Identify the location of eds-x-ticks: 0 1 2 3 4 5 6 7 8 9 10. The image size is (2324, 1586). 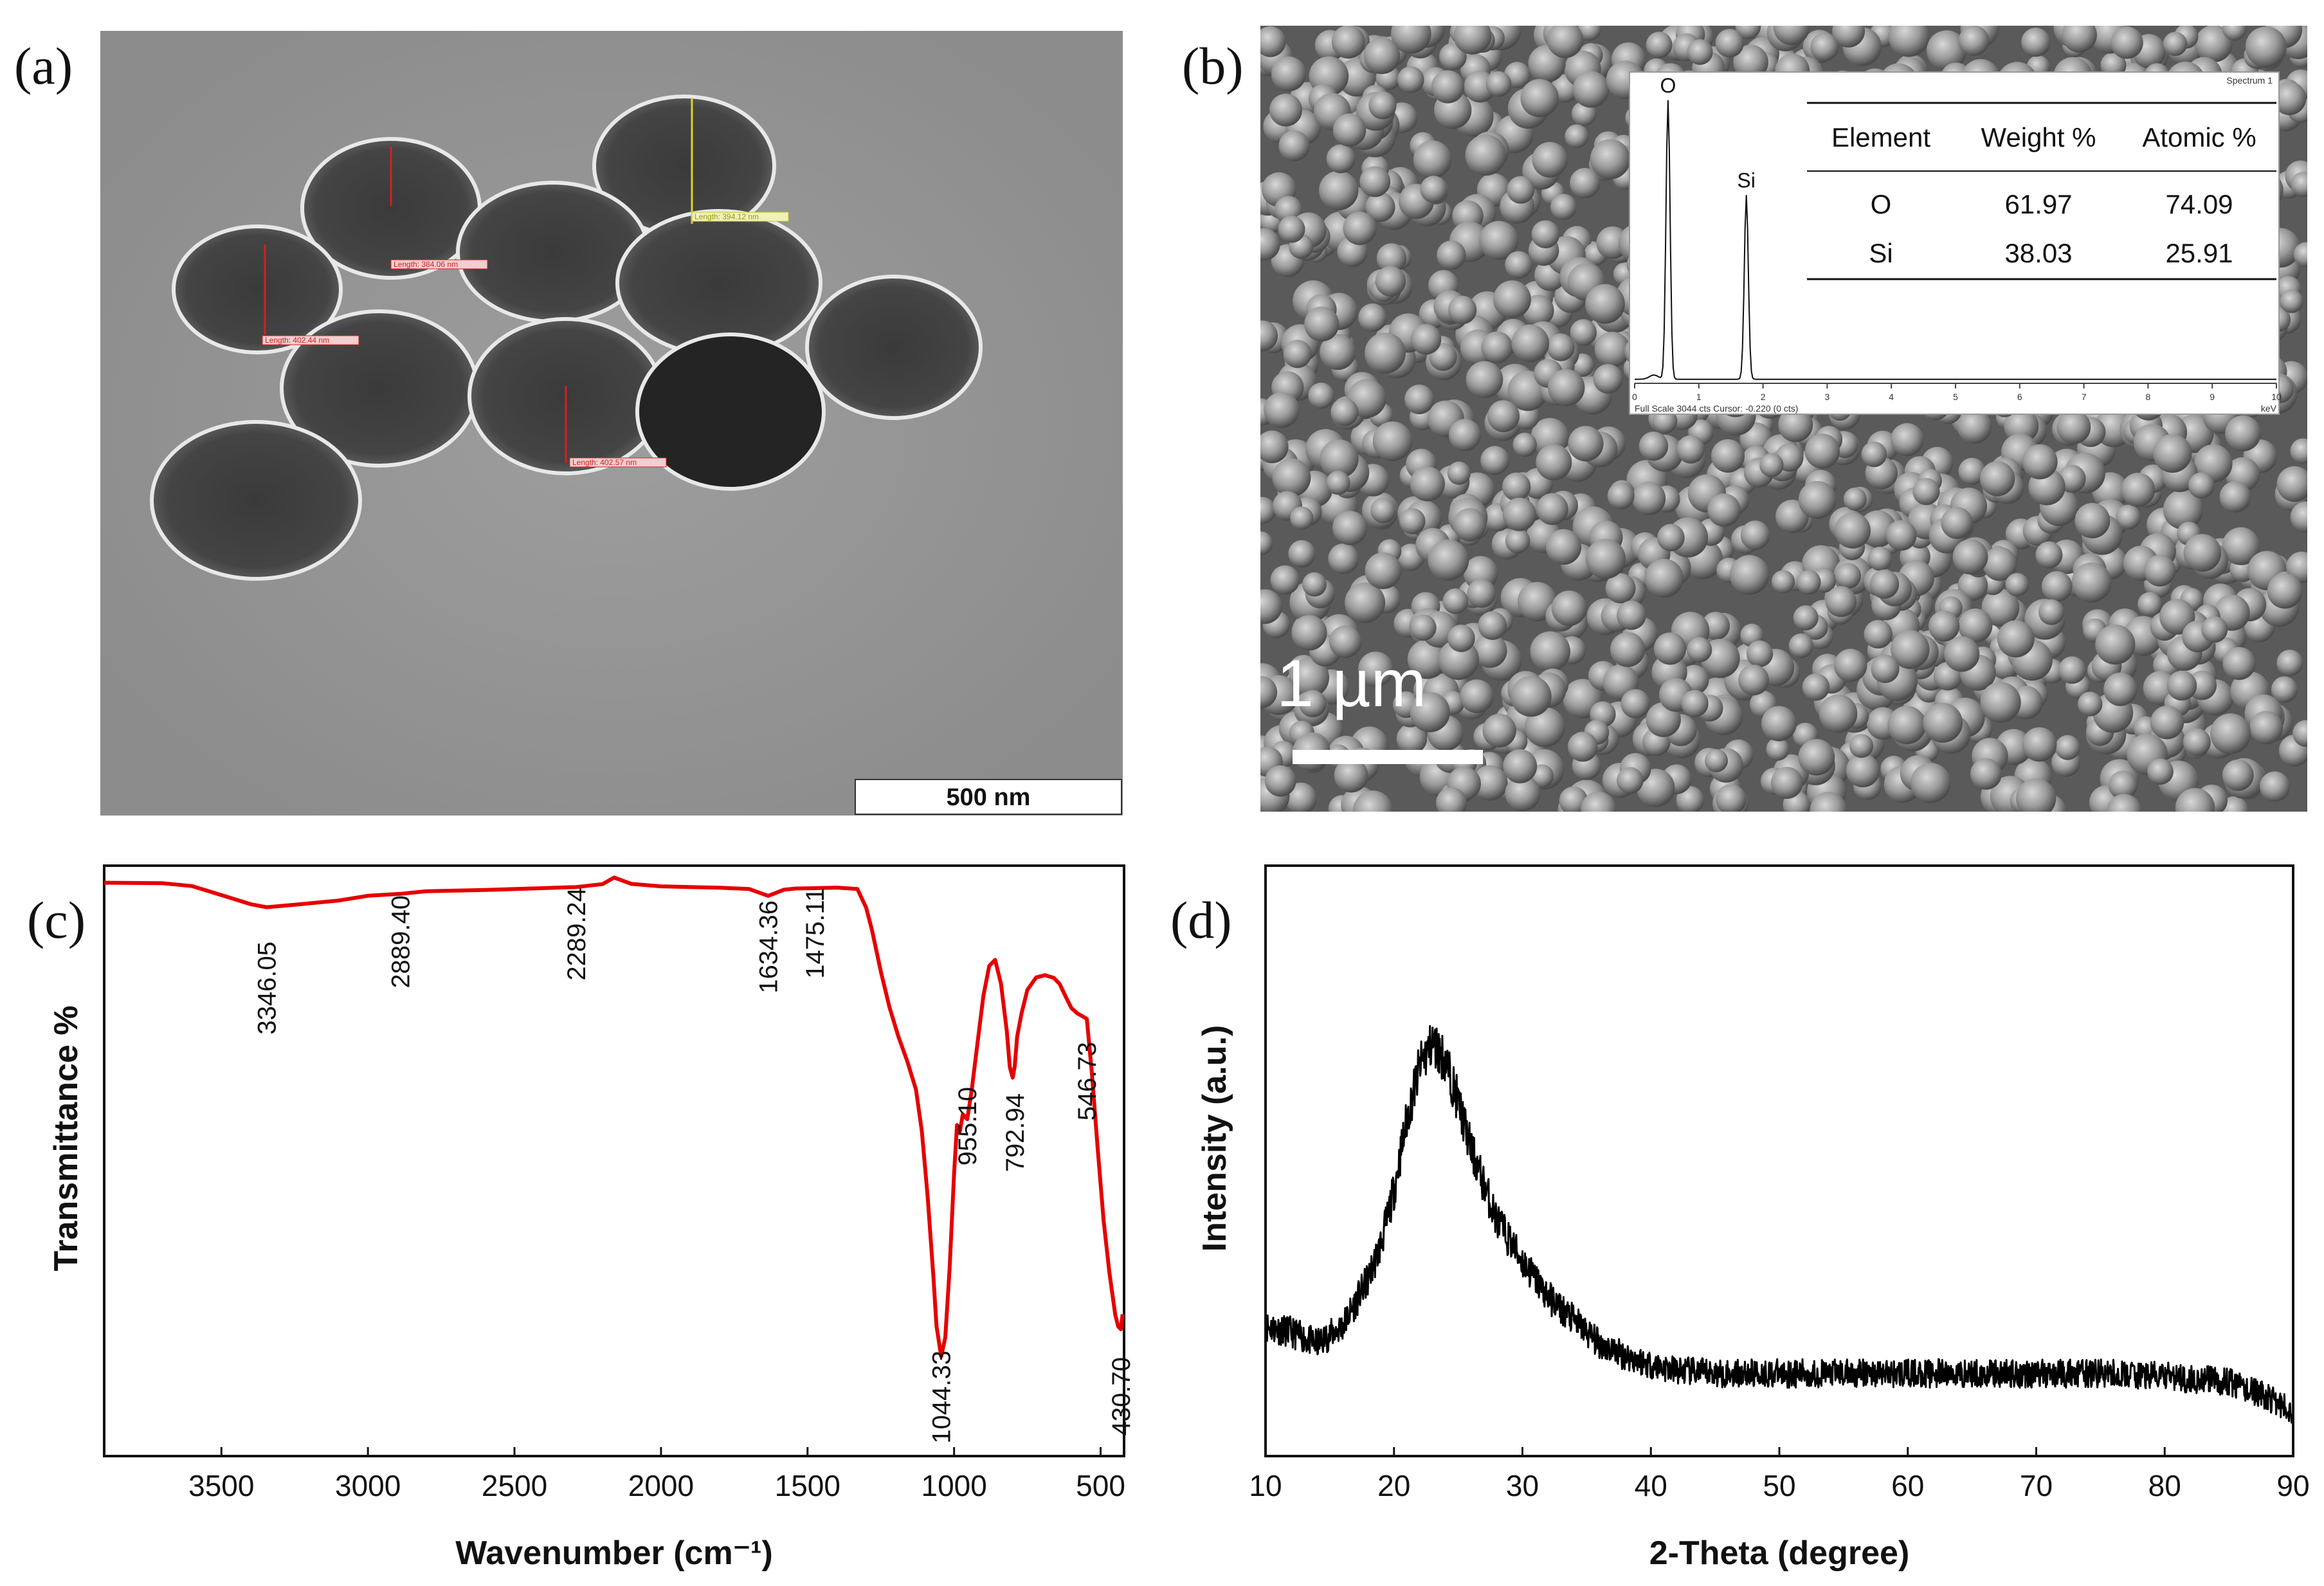
(1957, 393).